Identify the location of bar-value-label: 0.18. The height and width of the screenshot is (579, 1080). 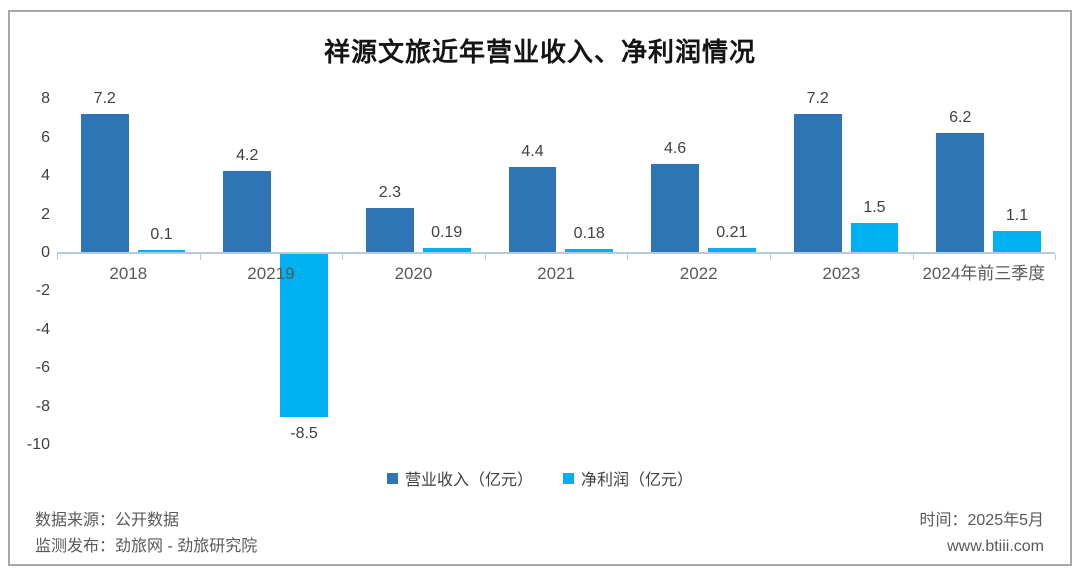
(589, 233).